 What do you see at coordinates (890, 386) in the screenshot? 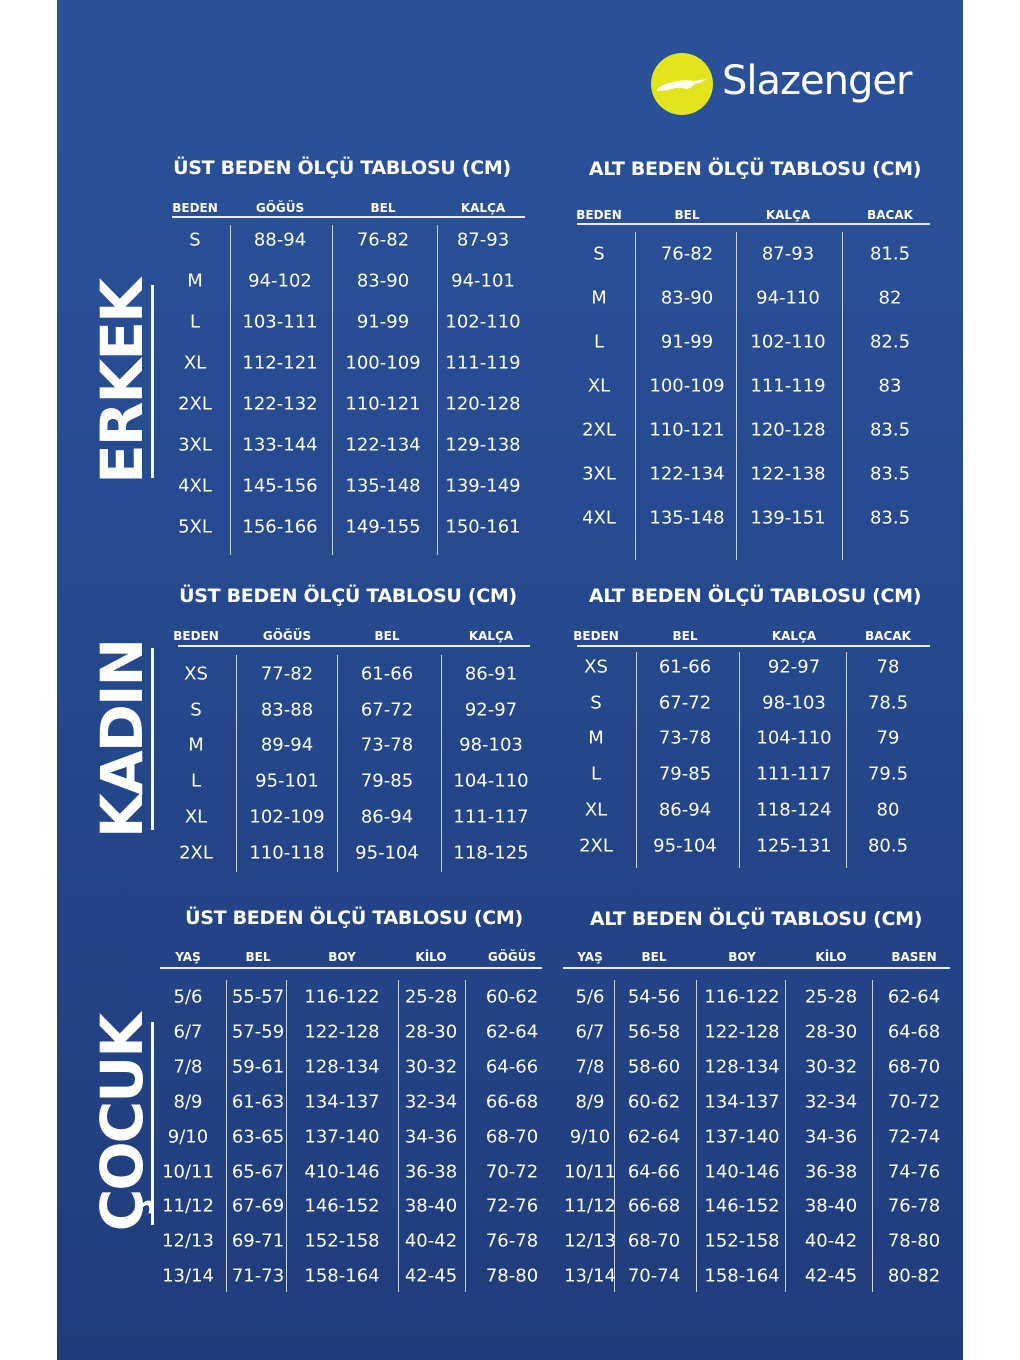
I see `table-cell: 83` at bounding box center [890, 386].